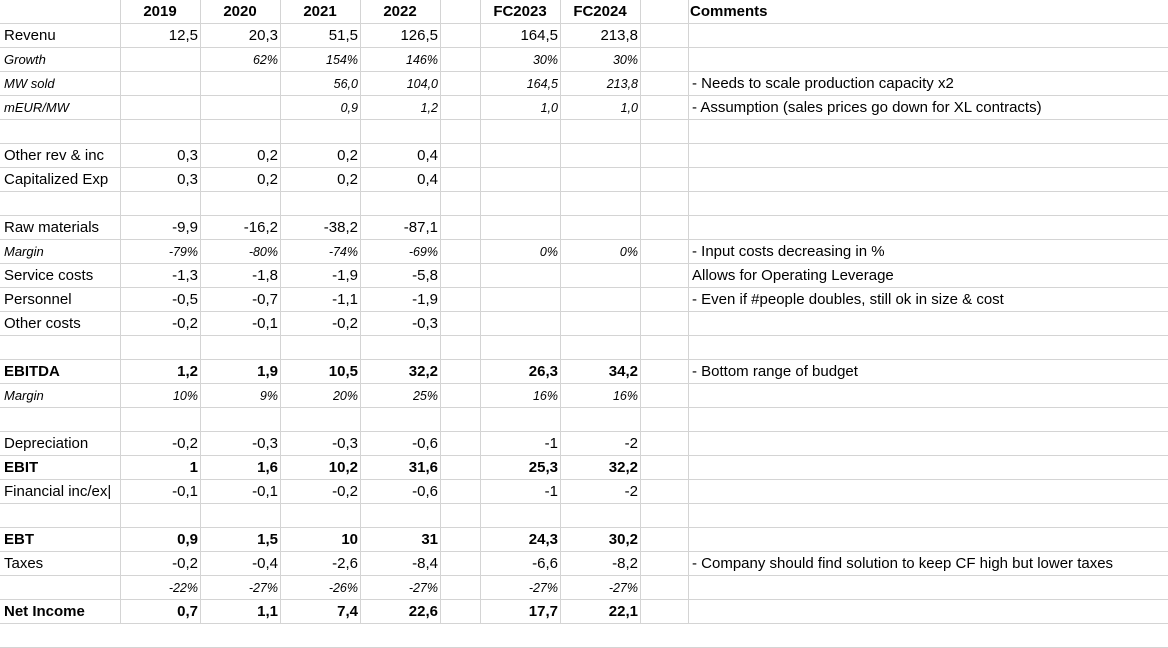  Describe the element at coordinates (29, 83) in the screenshot. I see `row-label: MW sold` at that location.